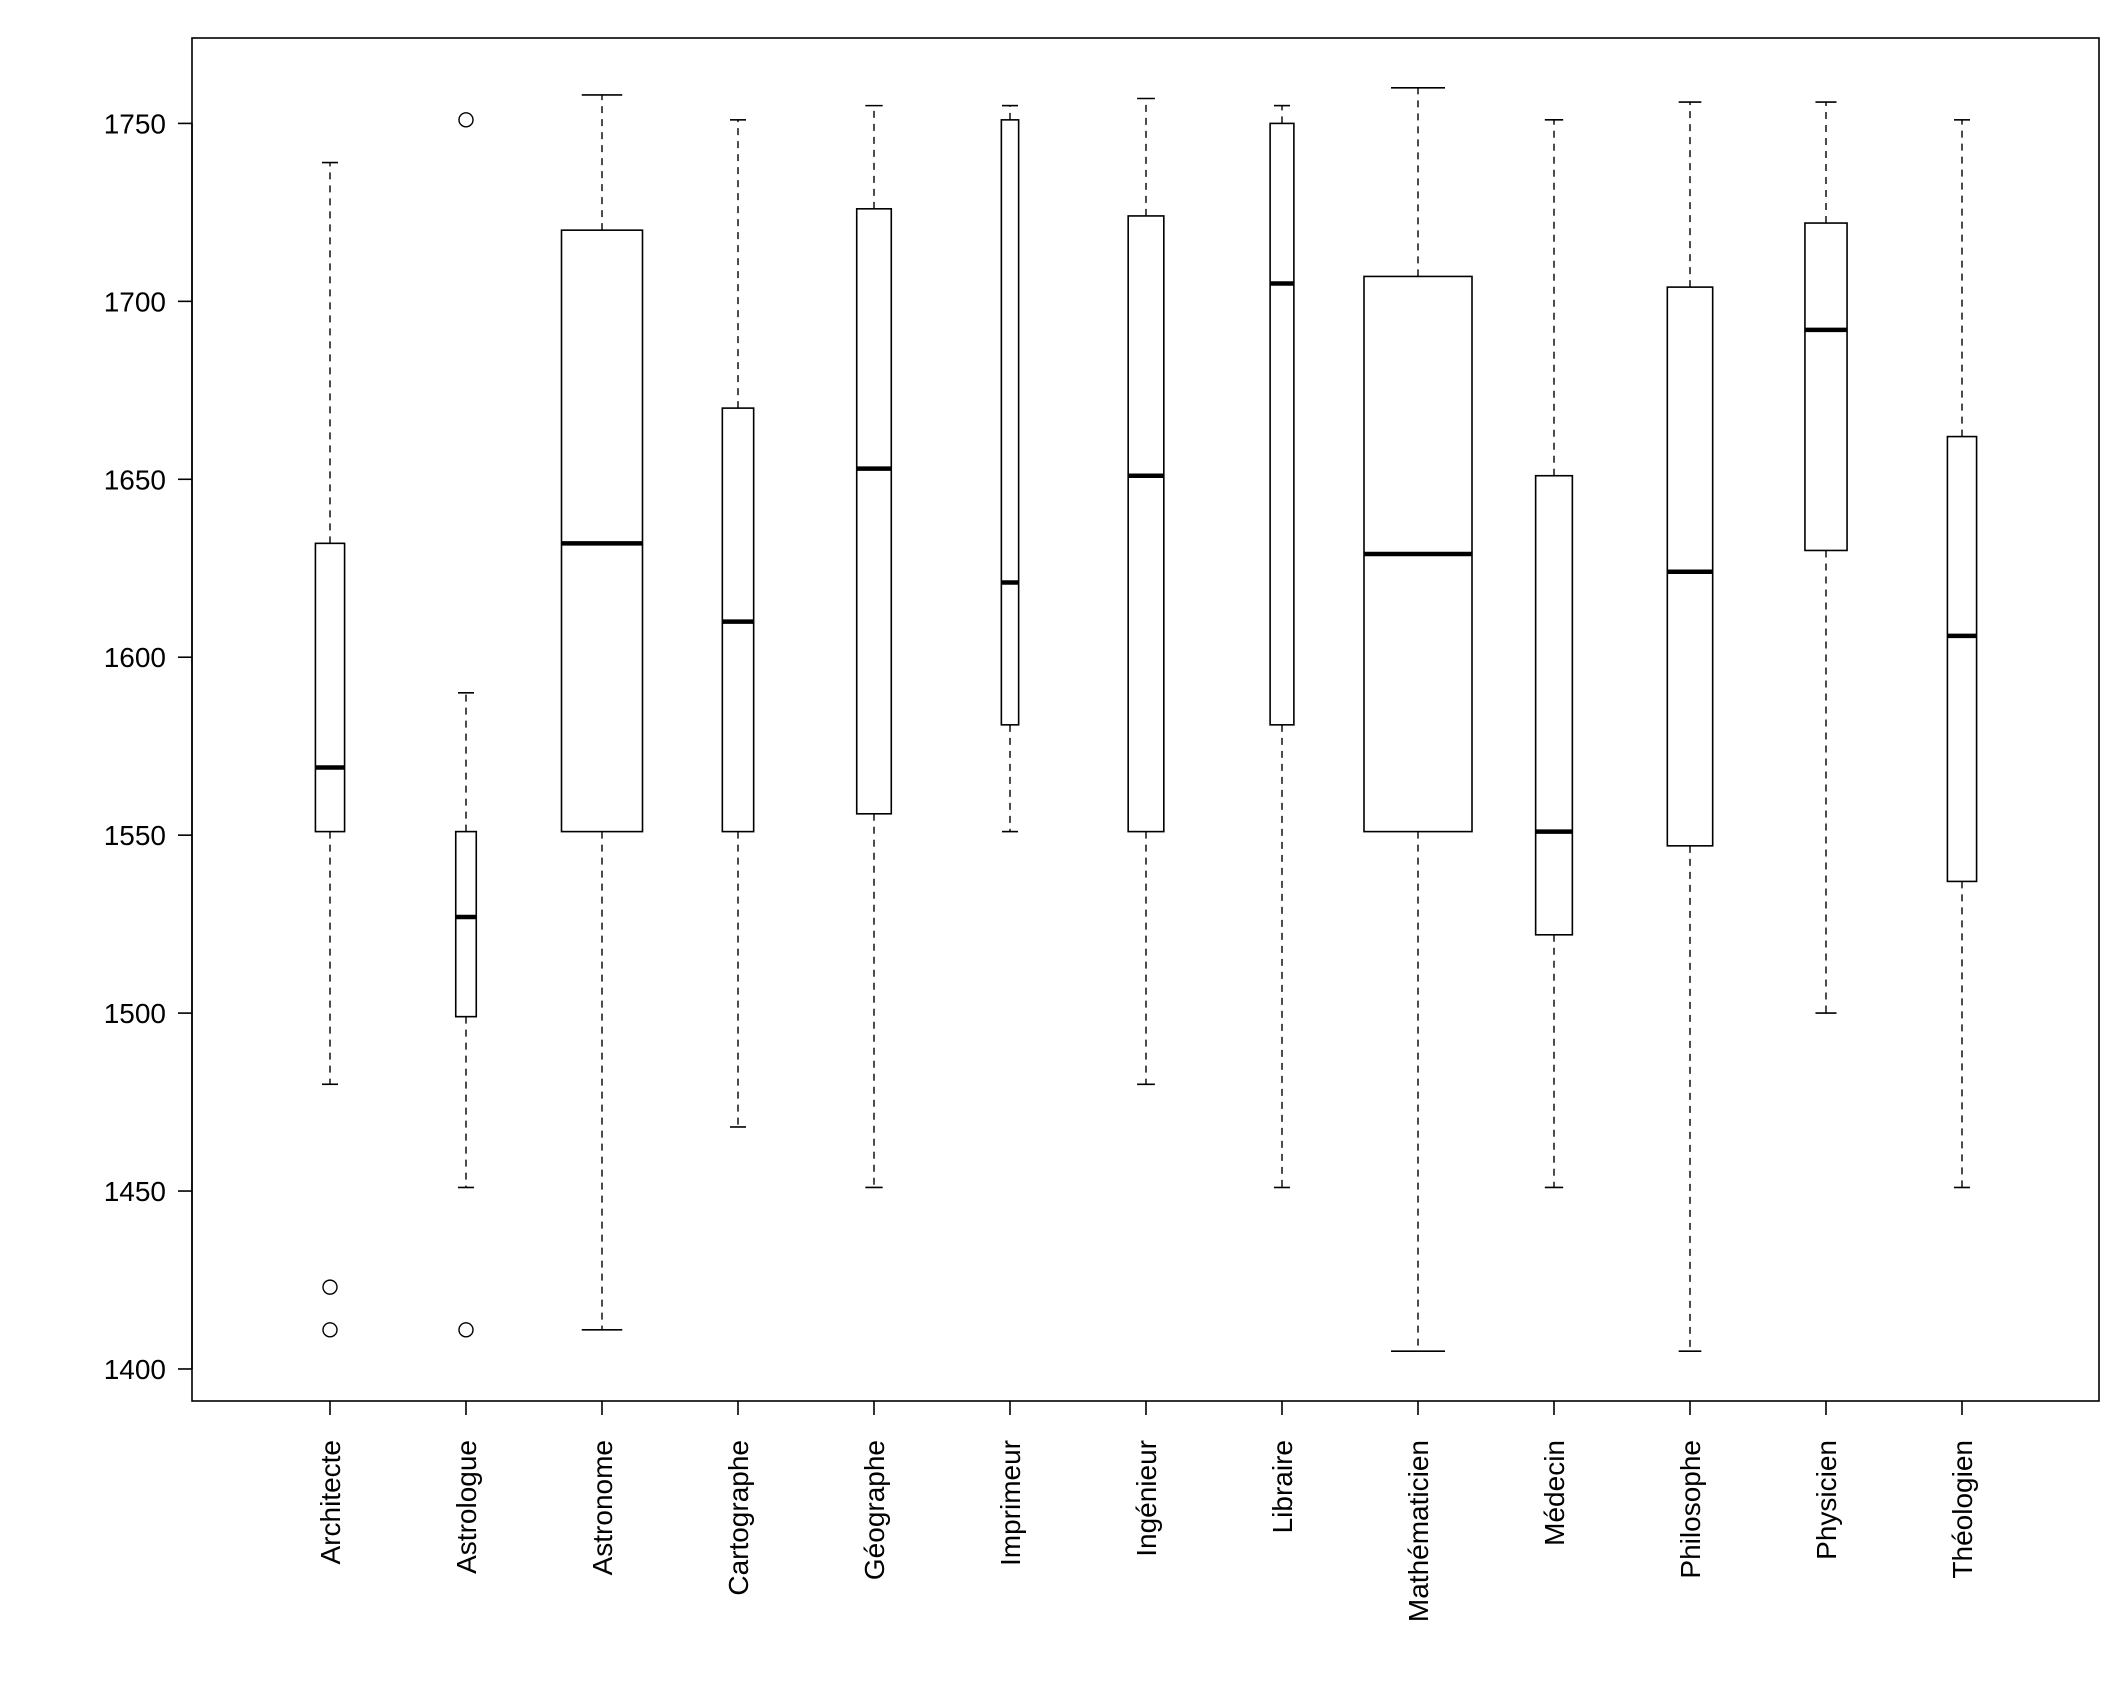  I want to click on box-architecte, so click(330, 749).